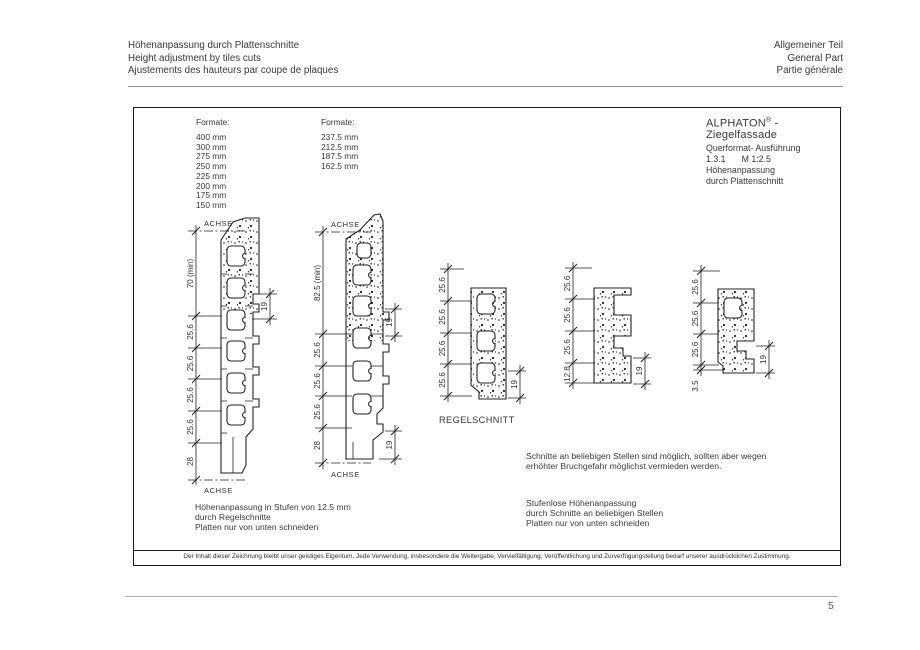 The image size is (920, 650). I want to click on format-item: 162.5 mm, so click(340, 166).